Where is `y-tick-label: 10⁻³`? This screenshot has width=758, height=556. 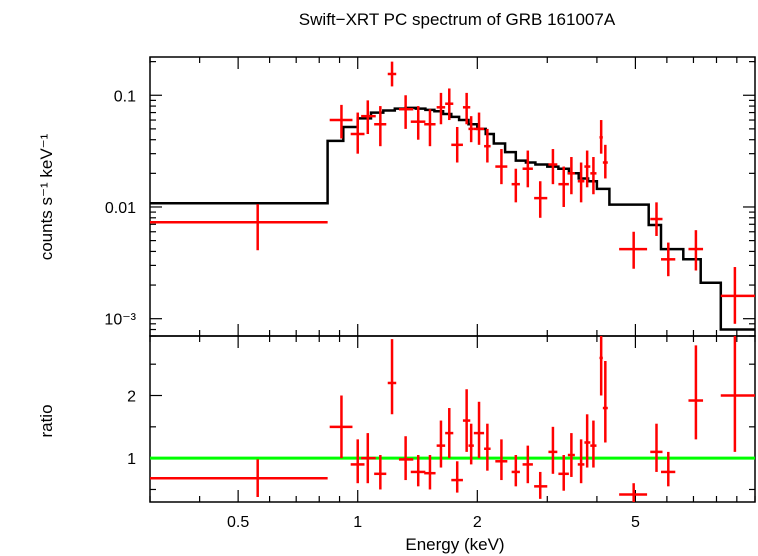
y-tick-label: 10⁻³ is located at coordinates (120, 320).